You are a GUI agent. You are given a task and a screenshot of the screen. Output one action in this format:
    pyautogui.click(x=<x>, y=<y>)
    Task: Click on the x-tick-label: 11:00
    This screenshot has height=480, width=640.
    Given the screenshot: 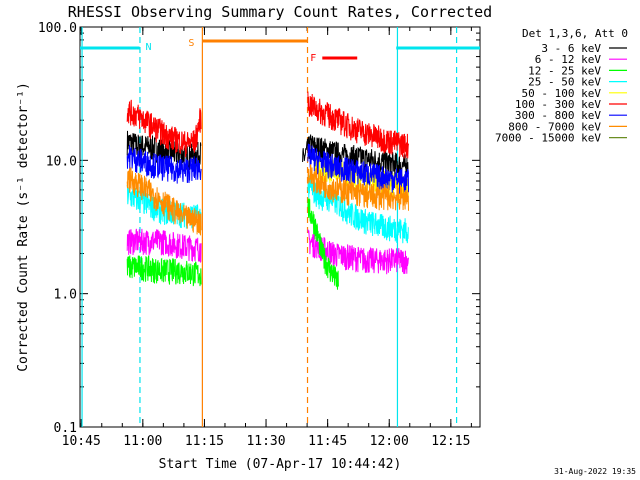 What is the action you would take?
    pyautogui.click(x=142, y=441)
    